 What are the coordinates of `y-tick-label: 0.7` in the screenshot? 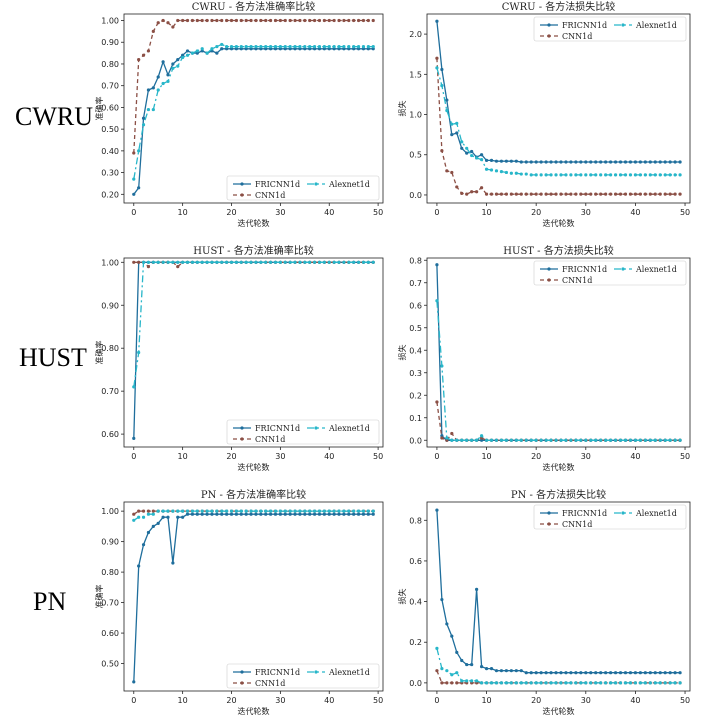 It's located at (415, 283).